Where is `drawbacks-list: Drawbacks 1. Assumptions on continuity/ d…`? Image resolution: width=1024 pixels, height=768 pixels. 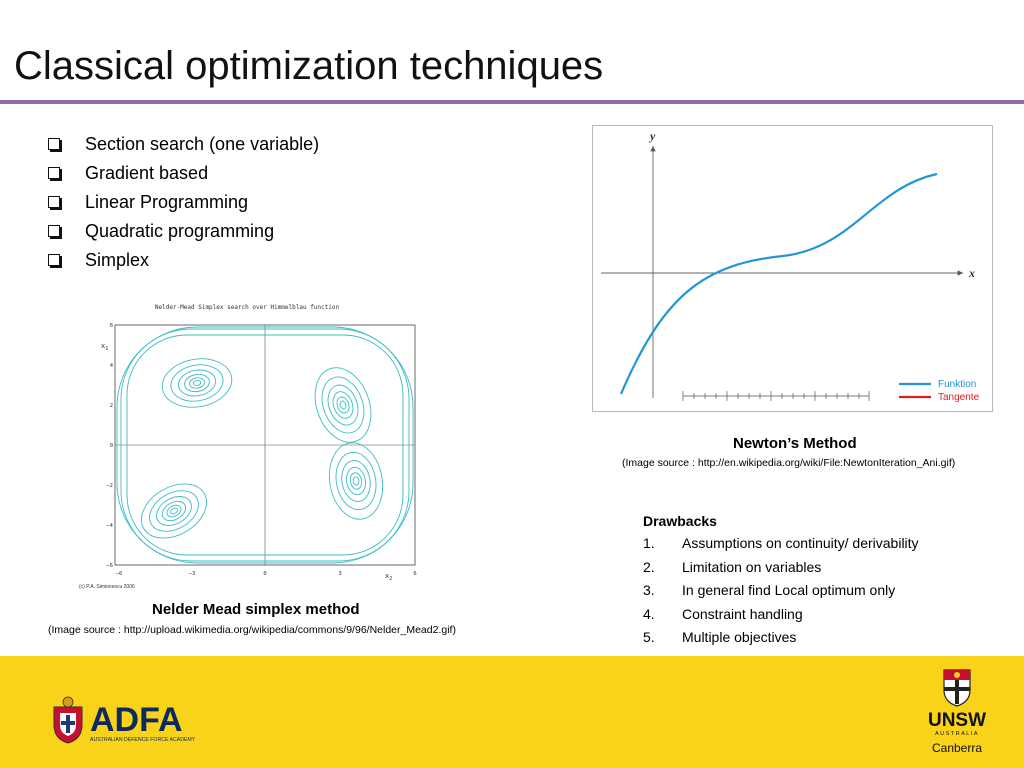 drawbacks-list: Drawbacks 1. Assumptions on continuity/ d… is located at coordinates (781, 581).